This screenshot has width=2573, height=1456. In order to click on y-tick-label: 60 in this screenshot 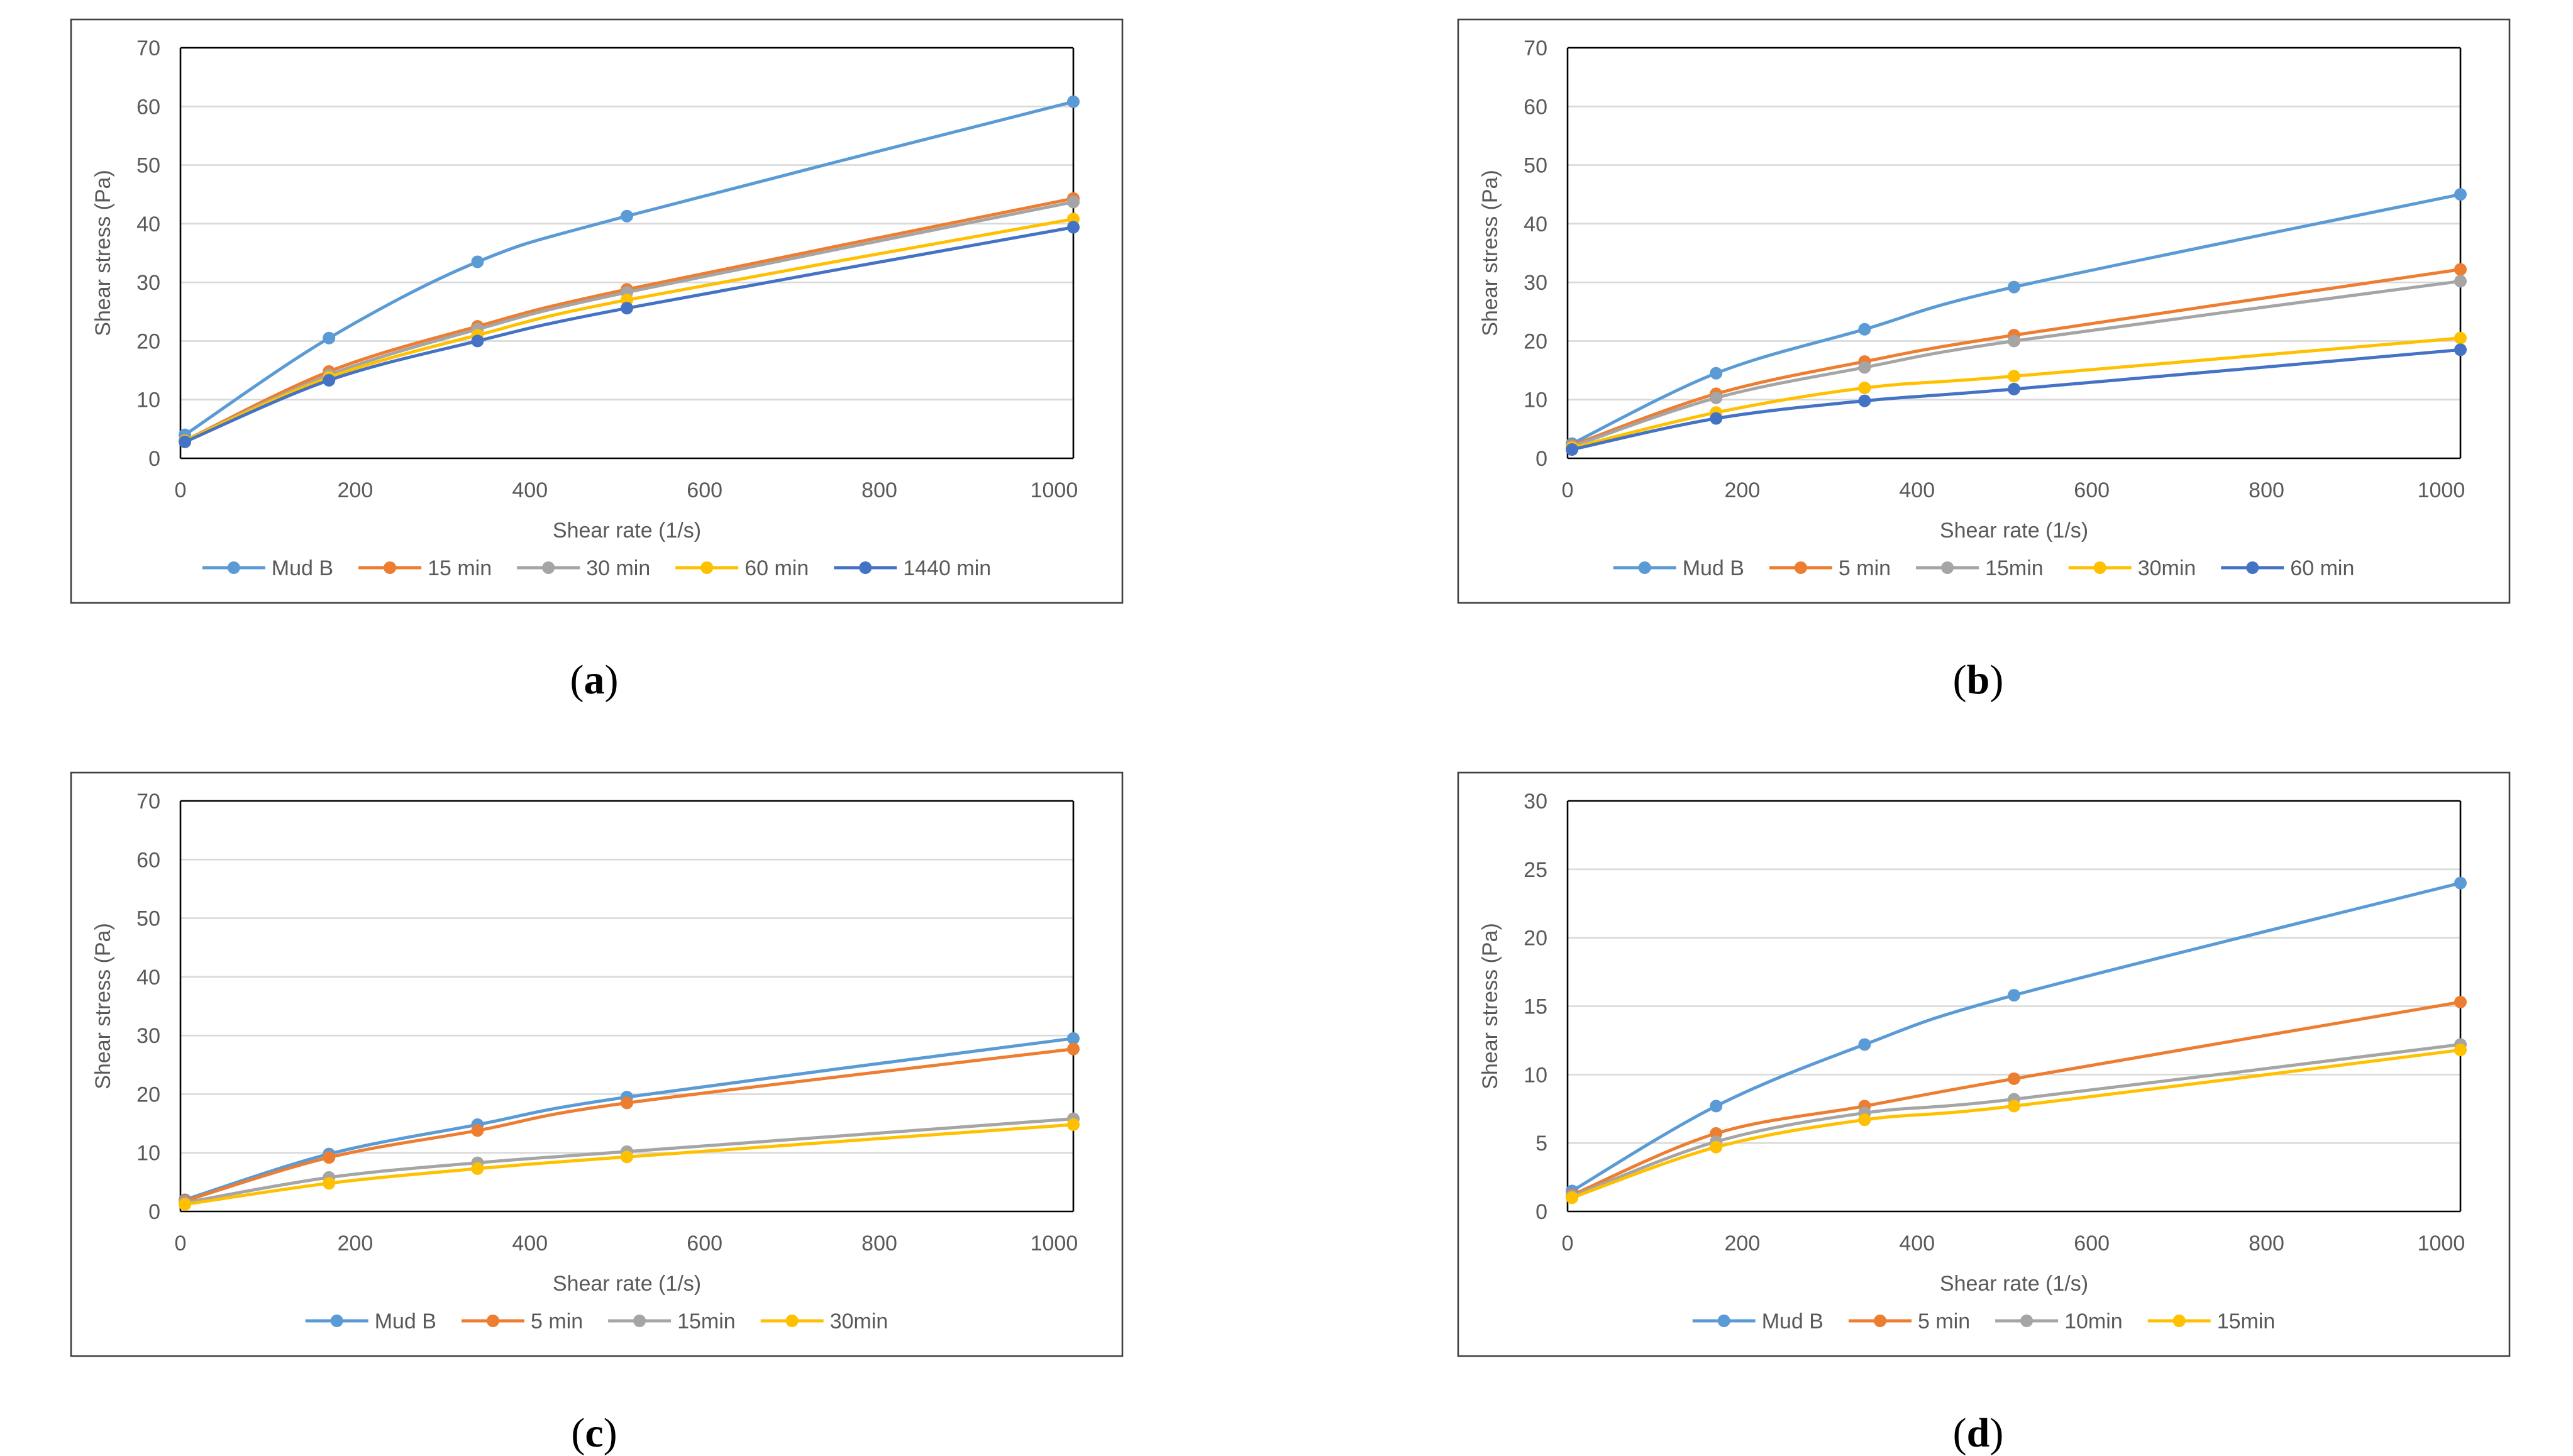, I will do `click(148, 107)`.